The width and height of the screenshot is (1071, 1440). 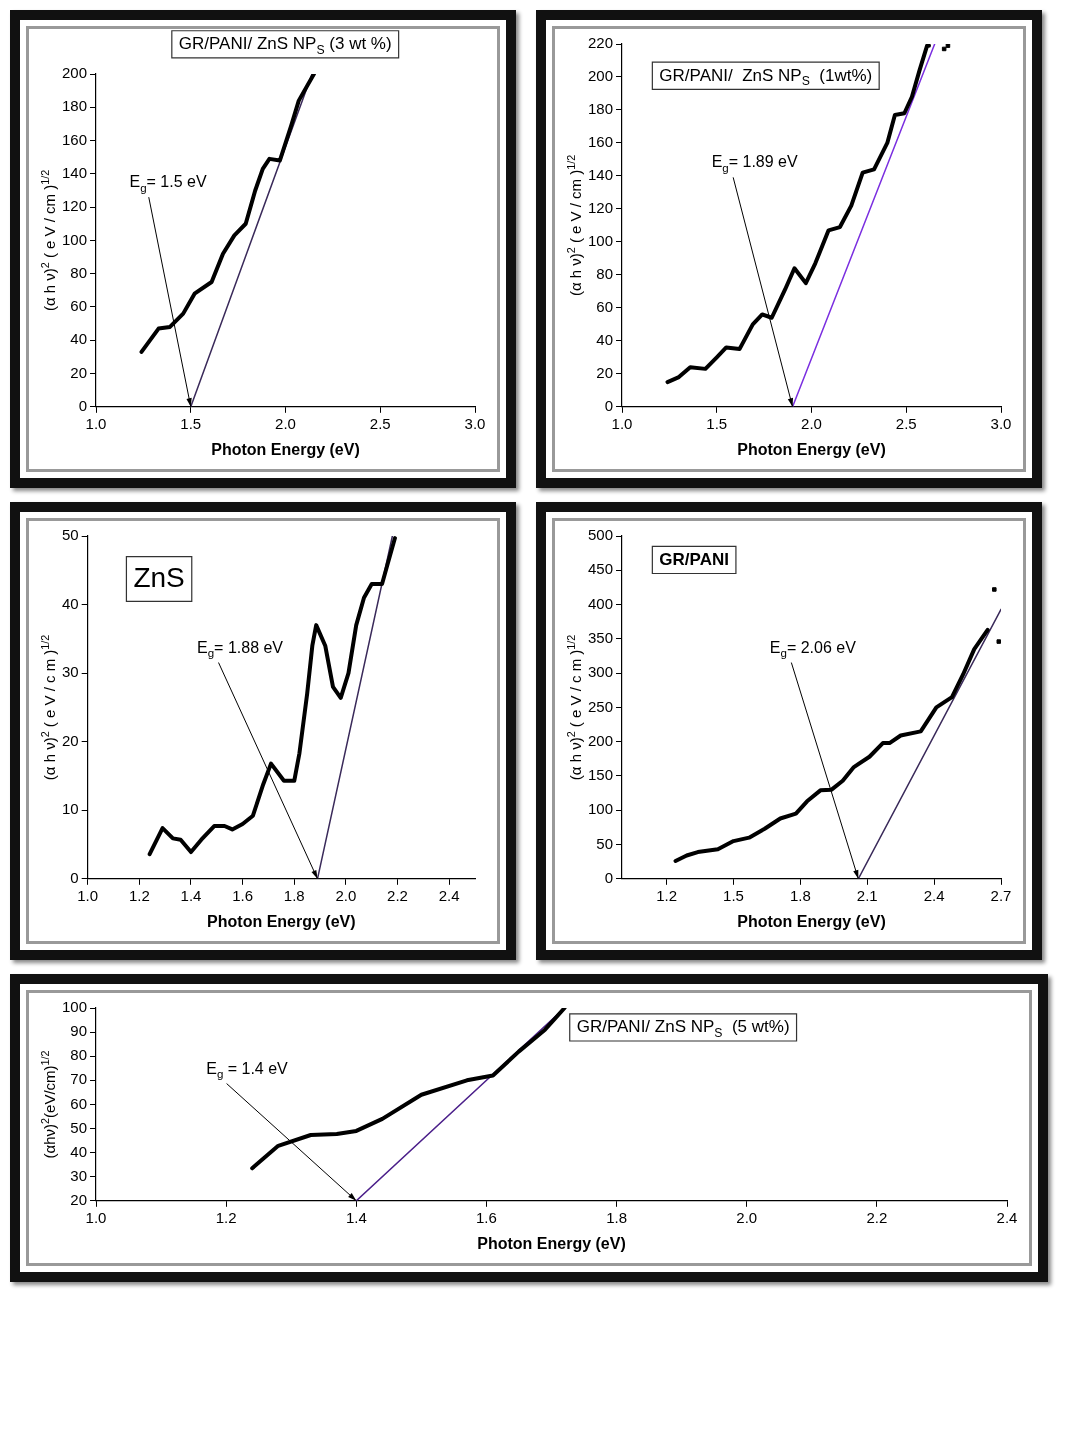 I want to click on y-tick-label: 220, so click(x=601, y=43).